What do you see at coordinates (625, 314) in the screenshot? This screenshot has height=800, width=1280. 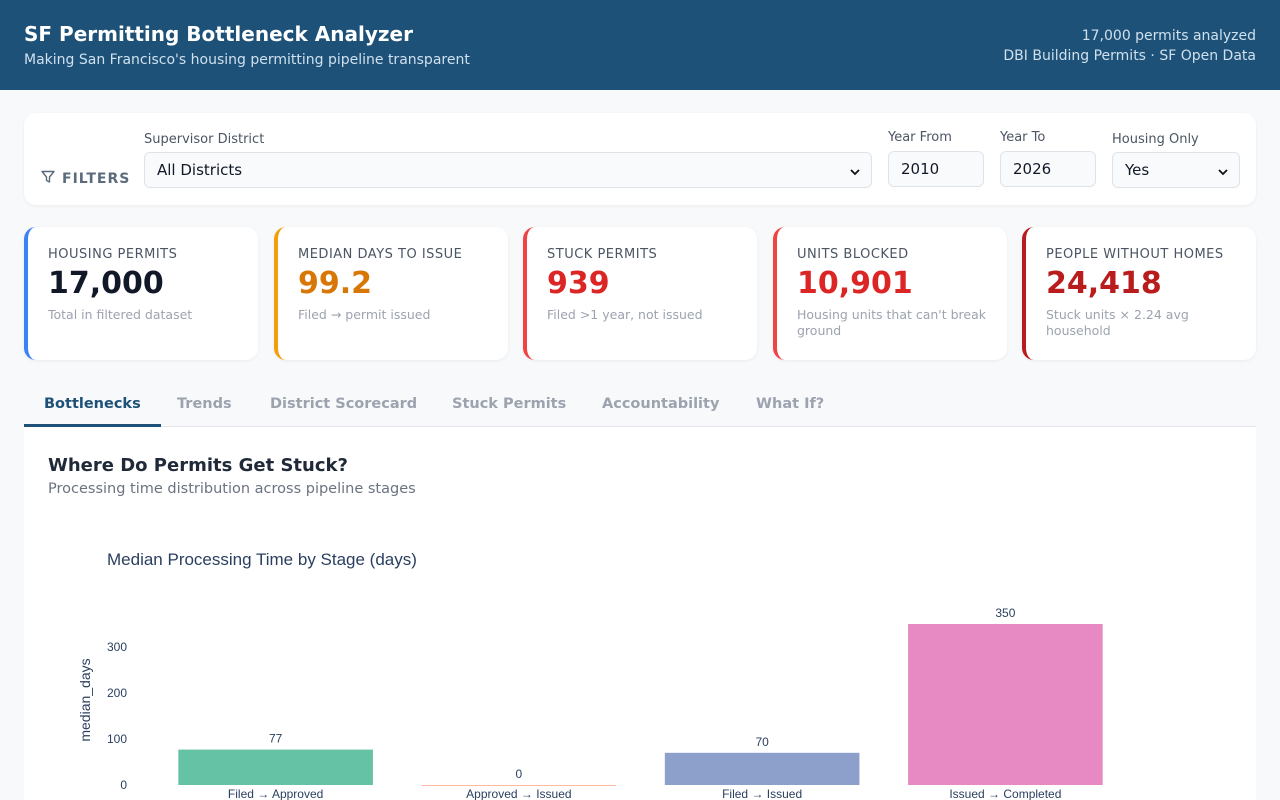 I see `kpi-note: Filed >1 year, not issued` at bounding box center [625, 314].